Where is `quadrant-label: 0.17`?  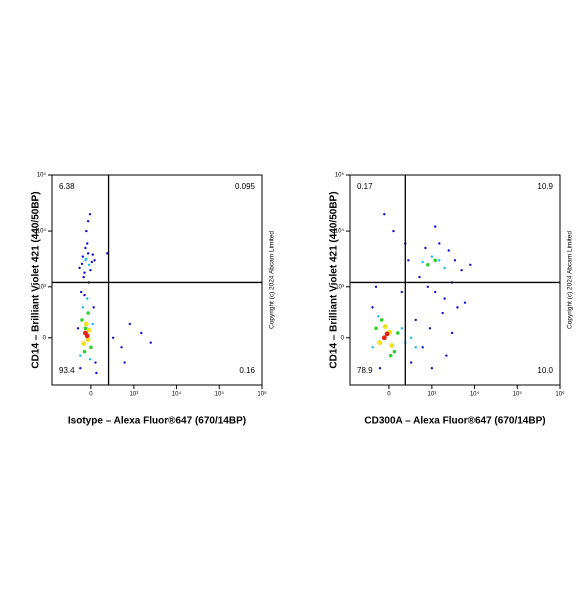
quadrant-label: 0.17 is located at coordinates (365, 186).